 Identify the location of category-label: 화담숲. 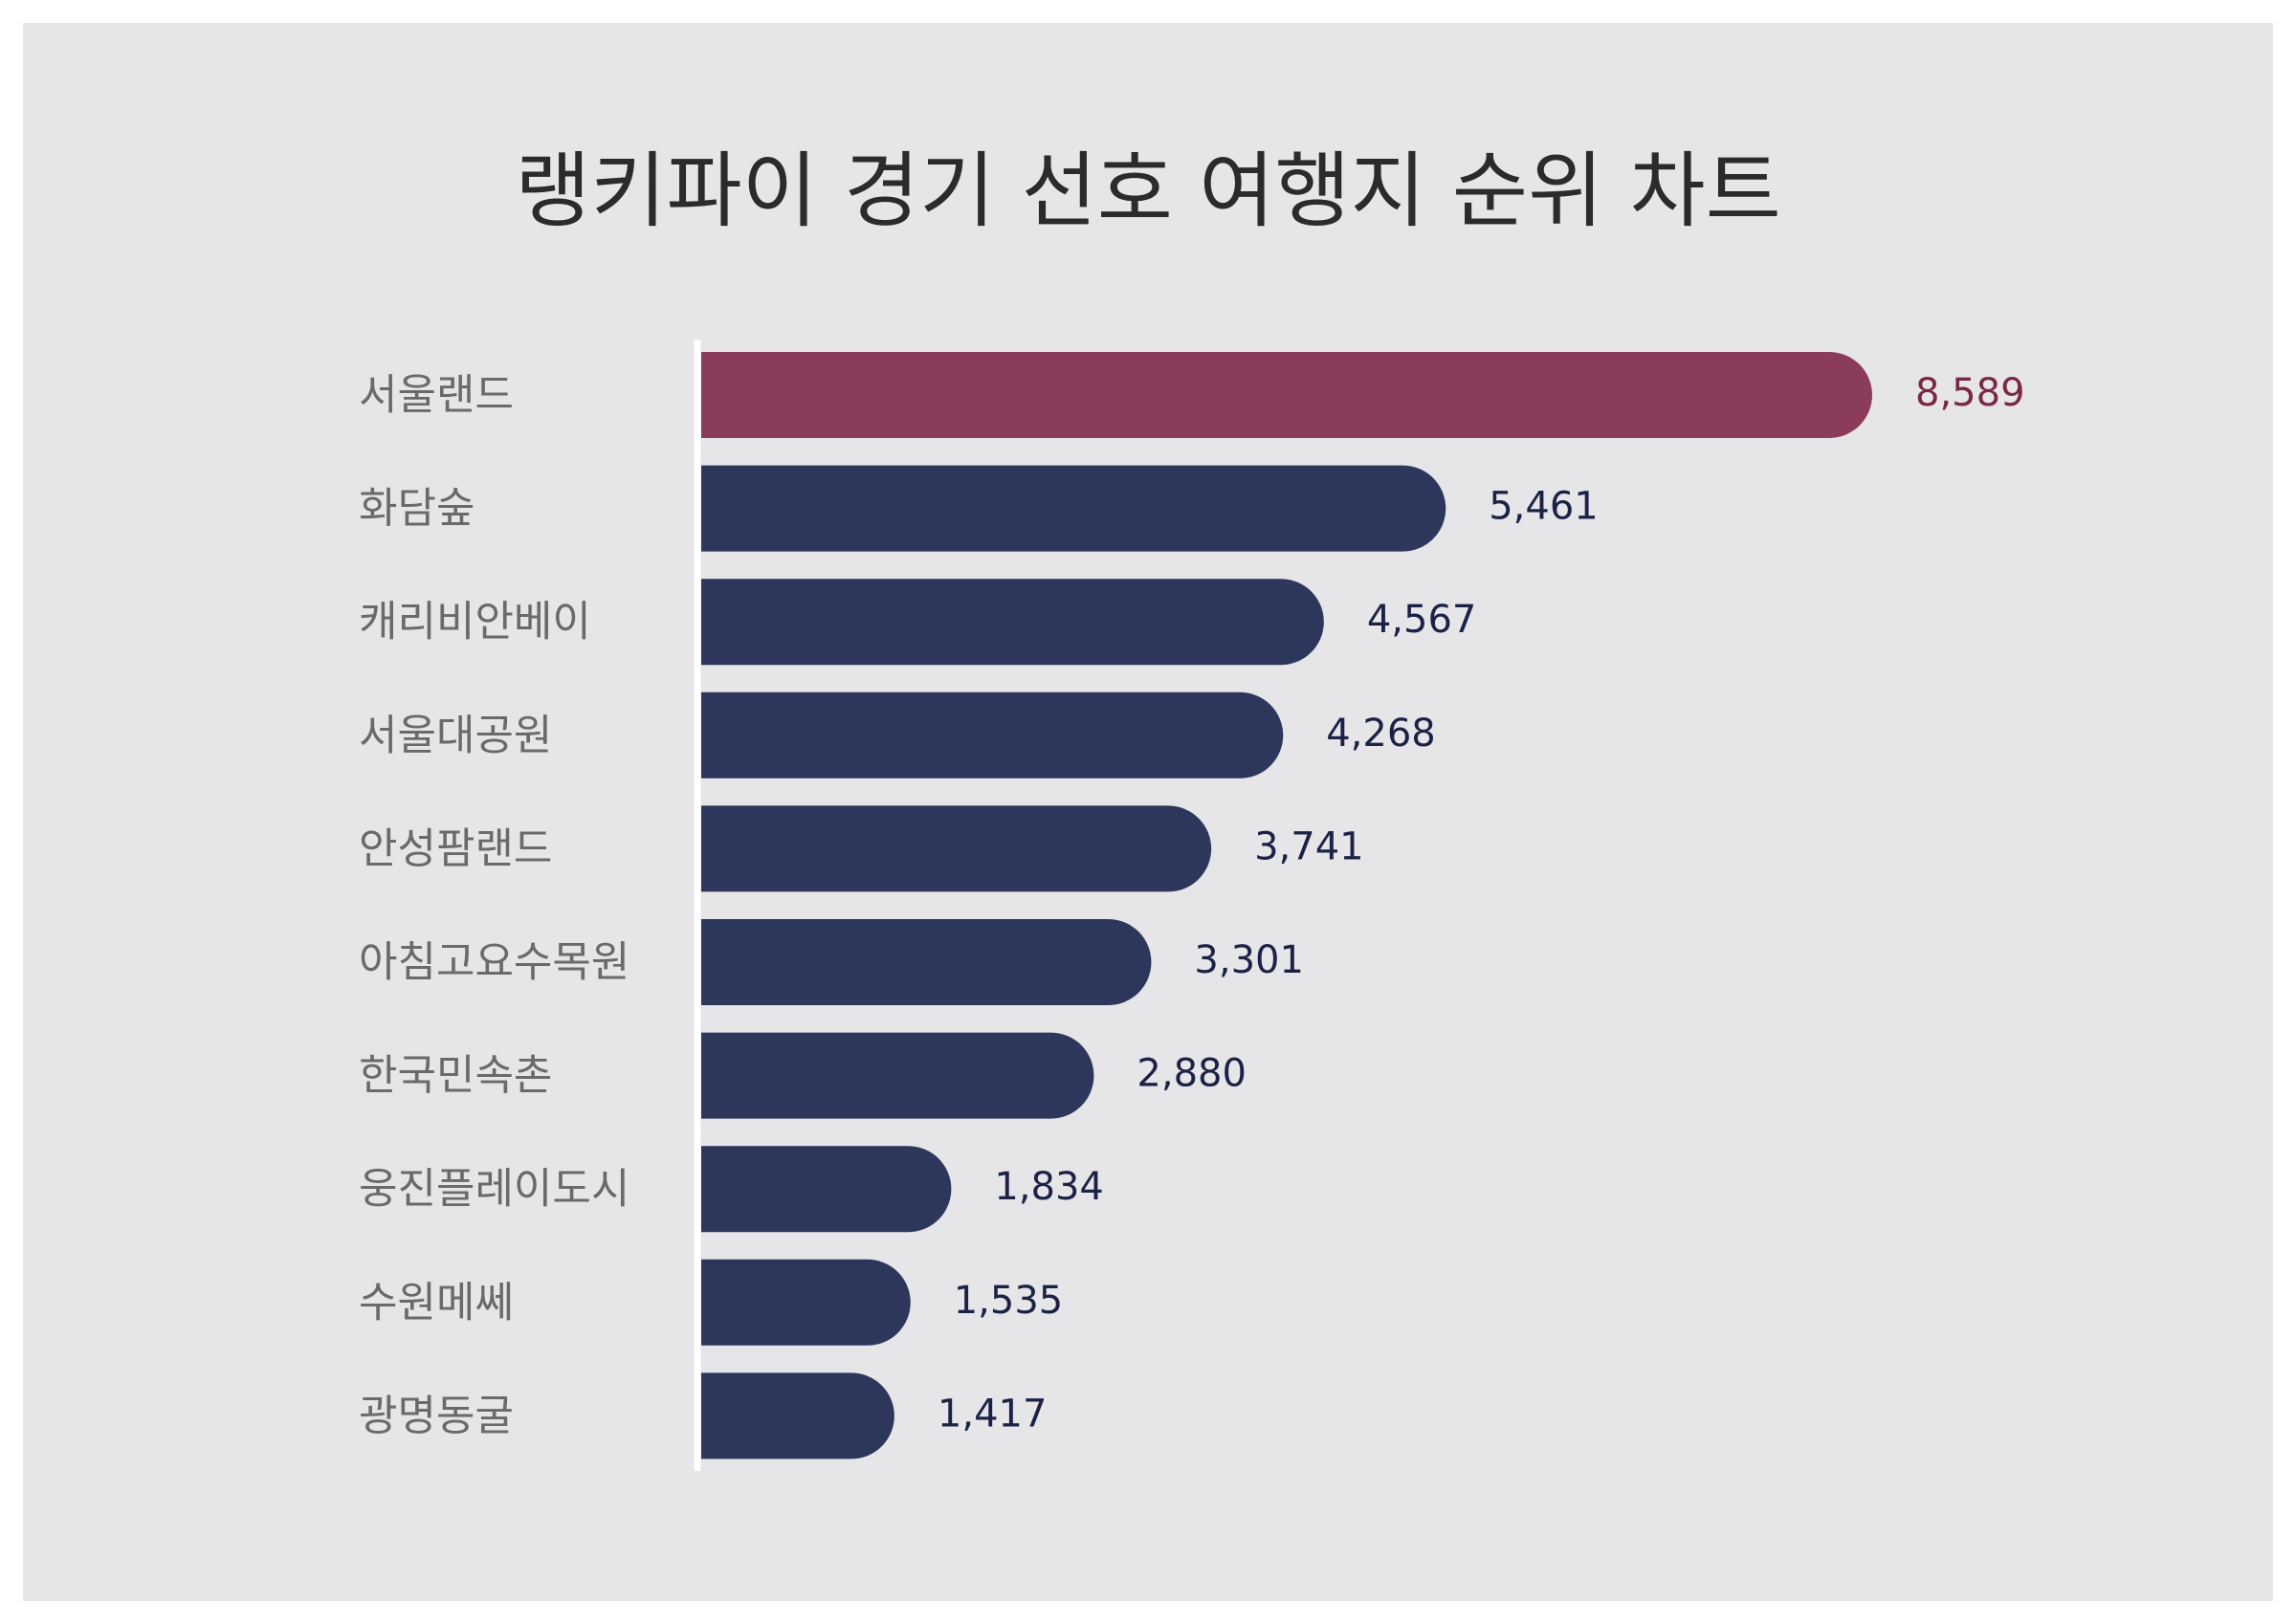
(417, 509).